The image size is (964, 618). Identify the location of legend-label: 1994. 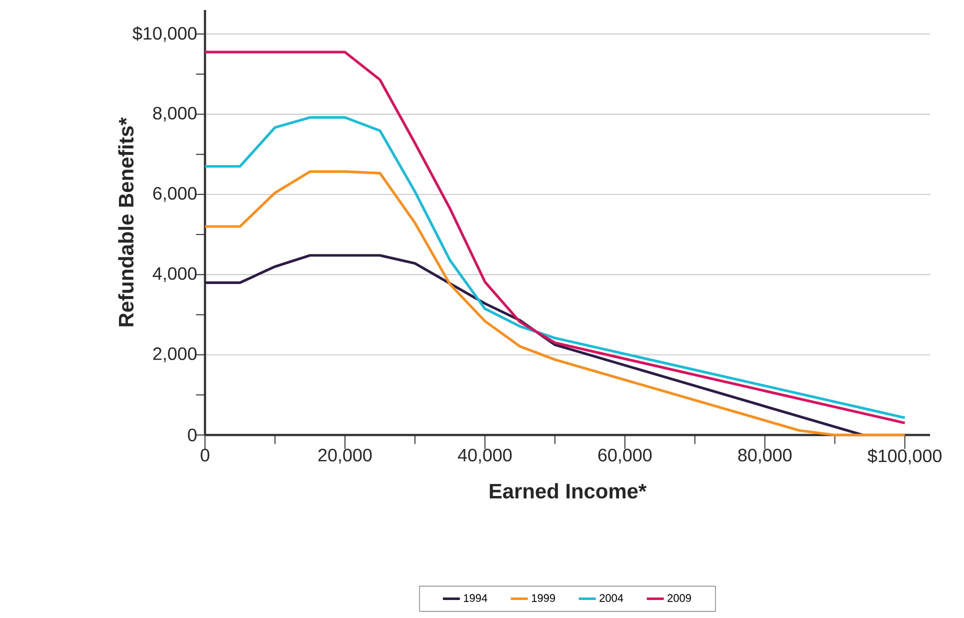
(476, 598).